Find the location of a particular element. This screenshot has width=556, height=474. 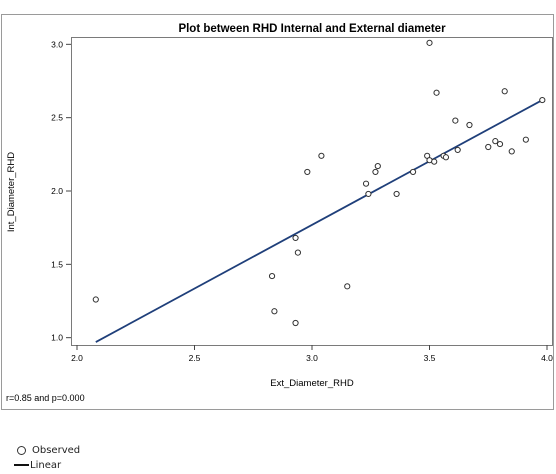

legend-label-observed: Observed is located at coordinates (56, 450).